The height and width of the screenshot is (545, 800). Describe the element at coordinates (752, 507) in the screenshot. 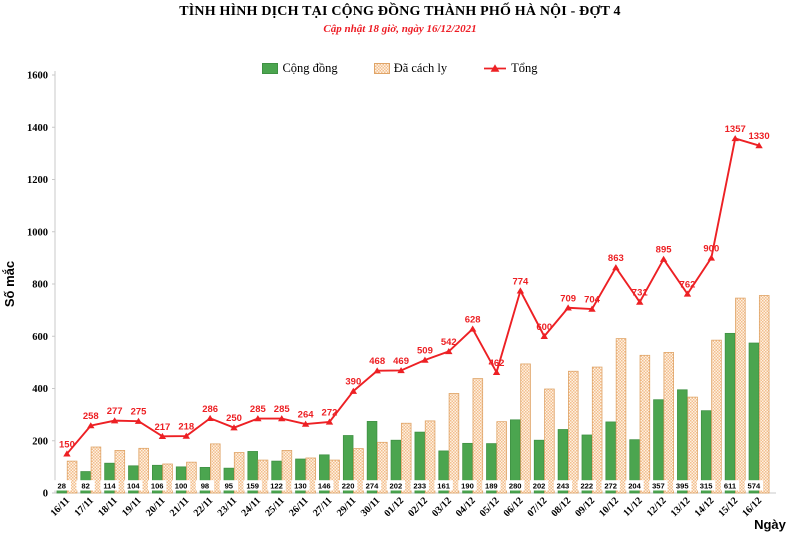

I see `x-tick-label: 16/12` at that location.